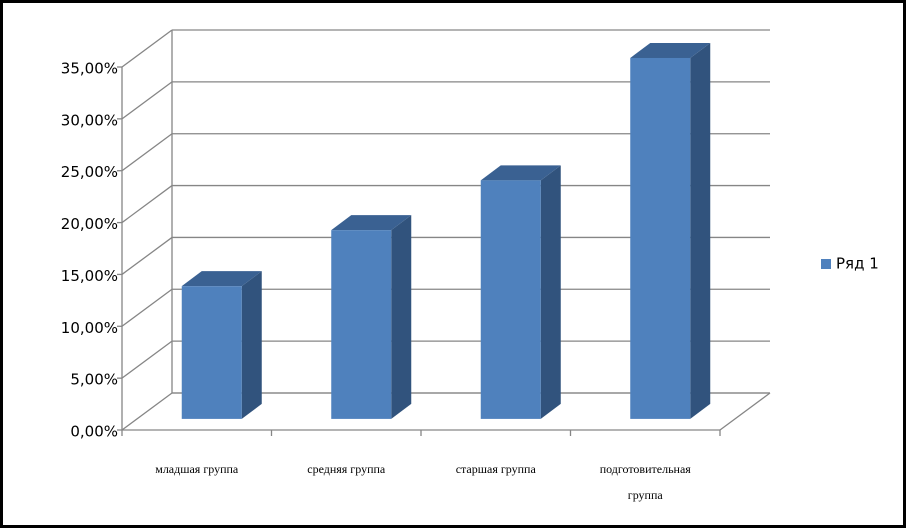 Image resolution: width=906 pixels, height=528 pixels. What do you see at coordinates (94, 380) in the screenshot?
I see `y-tick-label: 5,00%` at bounding box center [94, 380].